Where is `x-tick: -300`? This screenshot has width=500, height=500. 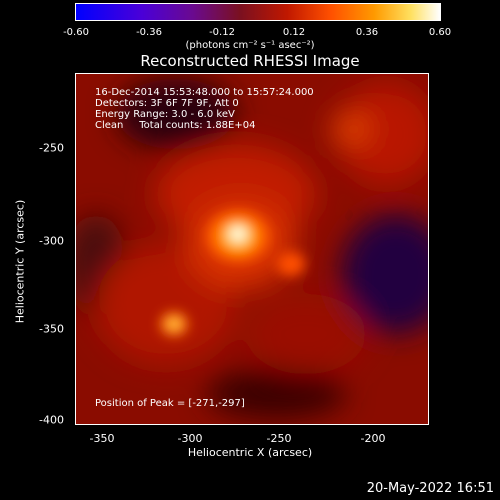
x-tick: -300 is located at coordinates (190, 438).